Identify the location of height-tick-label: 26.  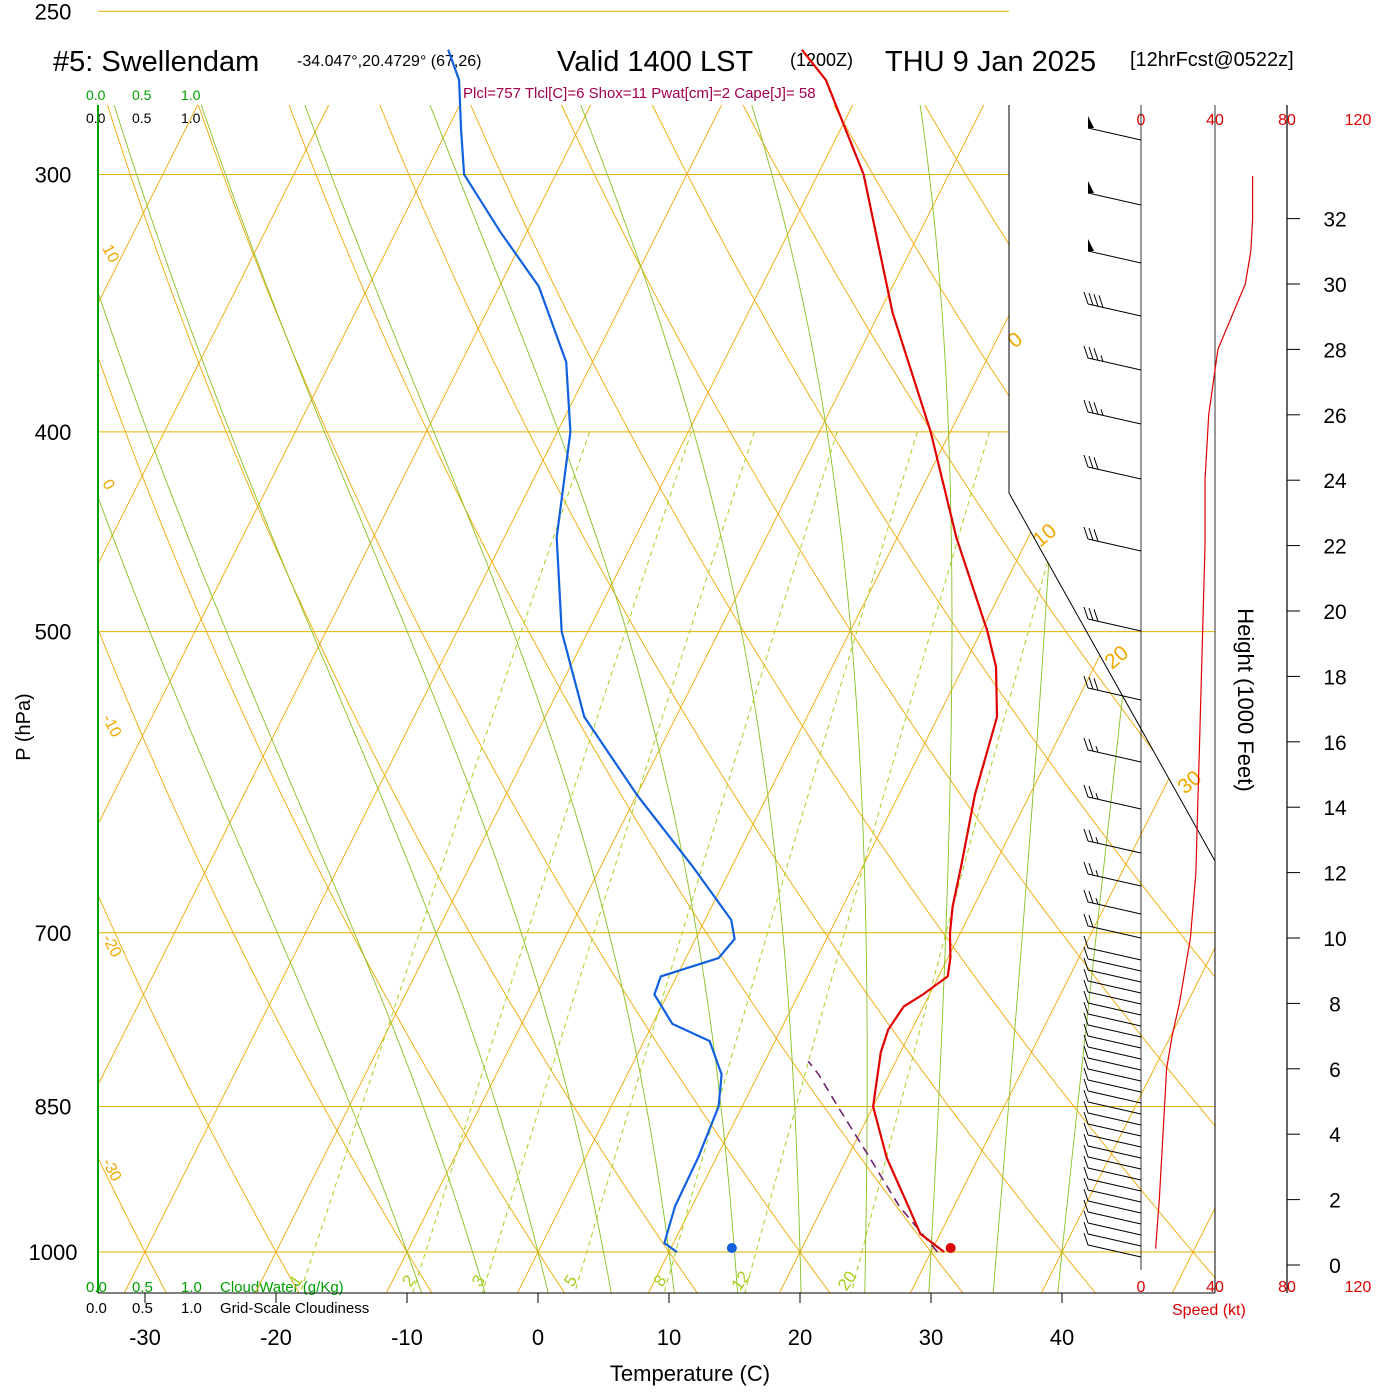
(1334, 416).